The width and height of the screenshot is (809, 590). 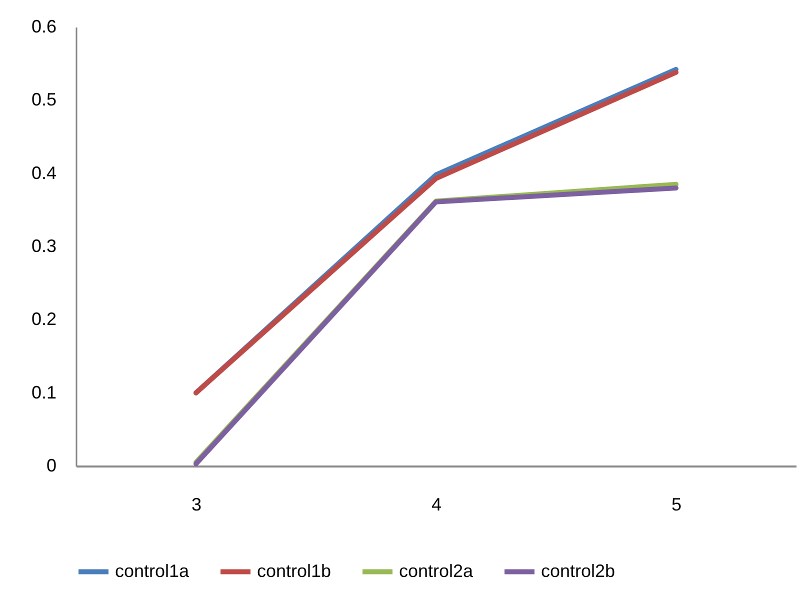 I want to click on y-tick-label: 0.1, so click(x=43, y=392).